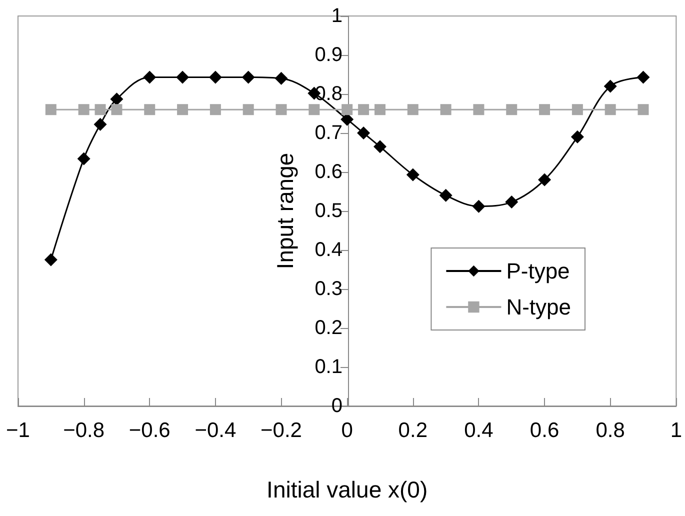 This screenshot has height=516, width=685. Describe the element at coordinates (328, 133) in the screenshot. I see `y-tick-label: 0.7` at that location.